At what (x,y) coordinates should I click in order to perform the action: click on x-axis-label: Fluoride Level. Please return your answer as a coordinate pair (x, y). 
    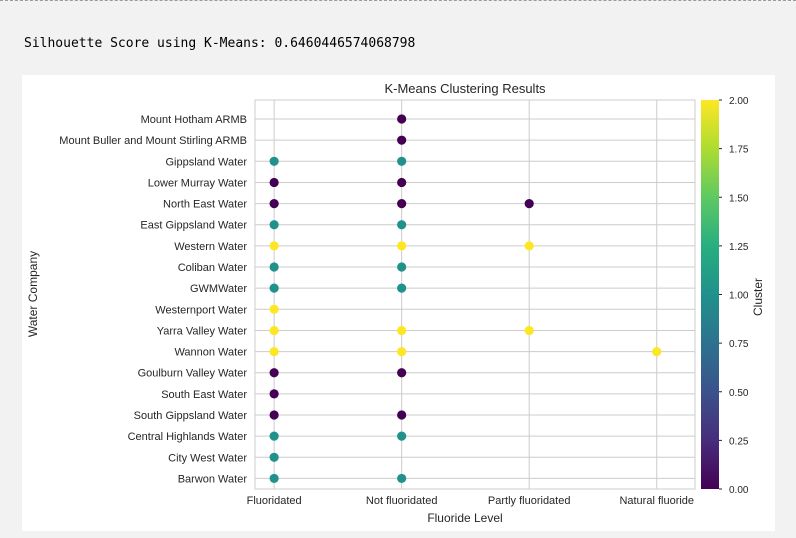
    Looking at the image, I should click on (464, 518).